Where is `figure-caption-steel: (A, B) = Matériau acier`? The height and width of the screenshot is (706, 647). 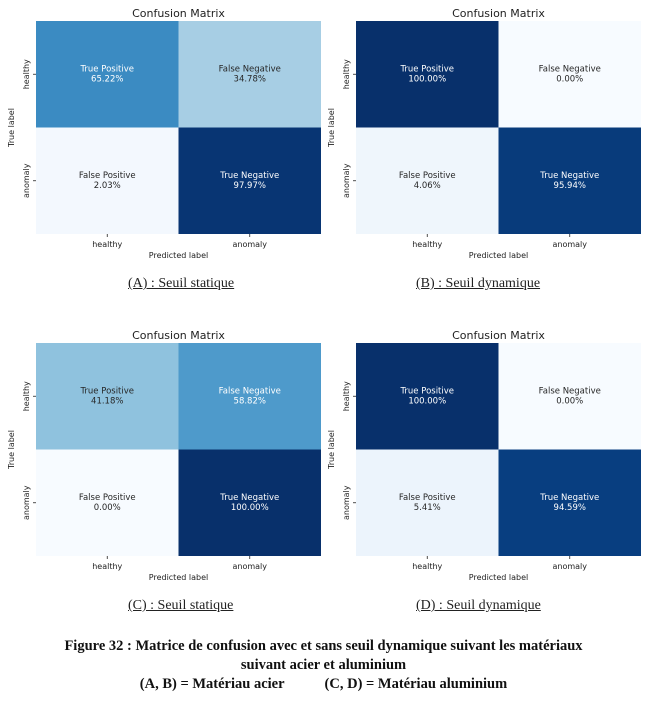
figure-caption-steel: (A, B) = Matériau acier is located at coordinates (212, 684).